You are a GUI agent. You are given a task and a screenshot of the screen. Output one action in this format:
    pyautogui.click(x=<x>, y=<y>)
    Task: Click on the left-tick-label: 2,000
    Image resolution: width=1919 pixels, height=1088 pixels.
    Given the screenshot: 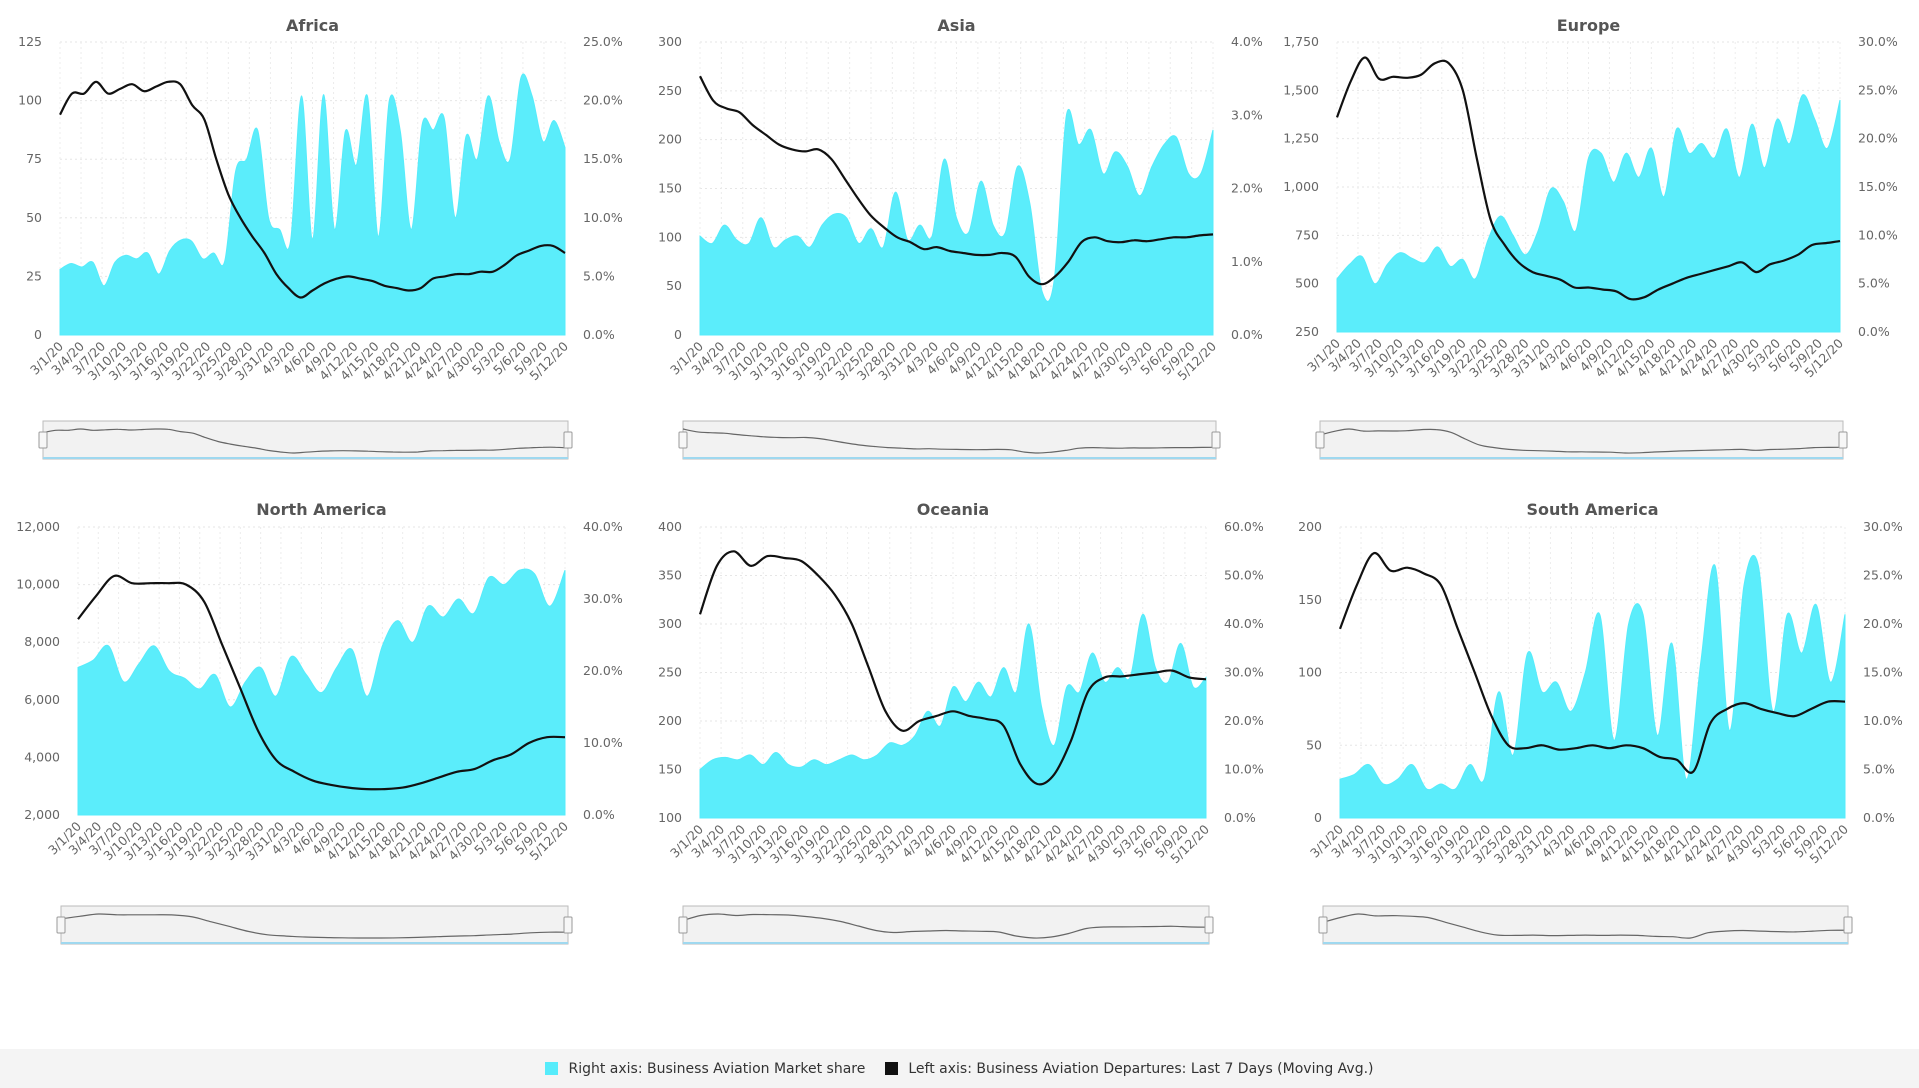 What is the action you would take?
    pyautogui.click(x=42, y=814)
    